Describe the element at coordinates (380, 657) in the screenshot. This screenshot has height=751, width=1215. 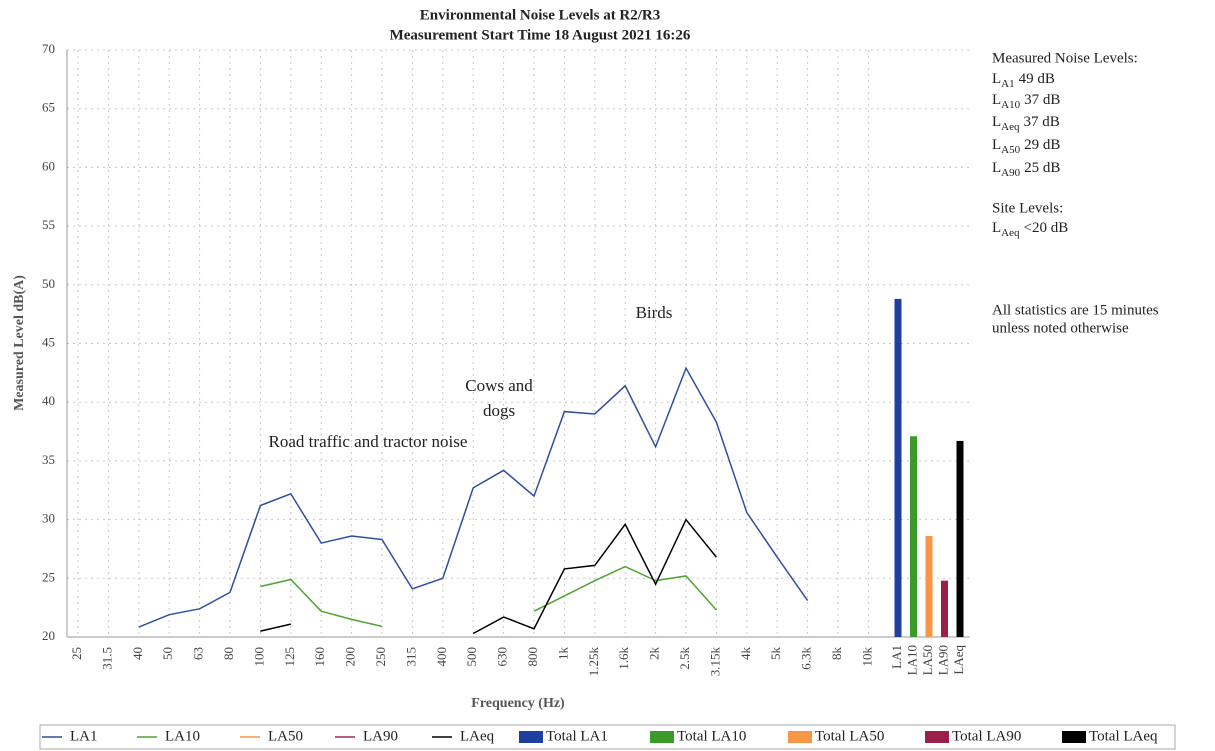
I see `x-tick-label: 250` at that location.